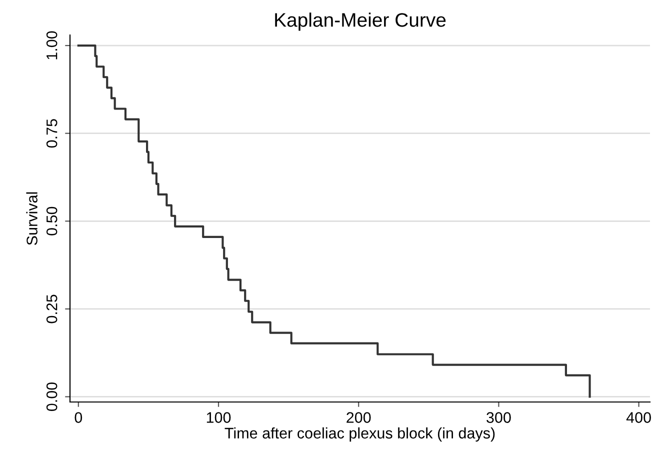  What do you see at coordinates (358, 417) in the screenshot?
I see `x-tick-label: 200` at bounding box center [358, 417].